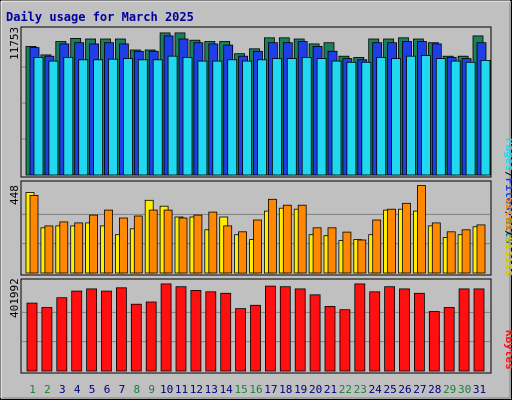 The width and height of the screenshot is (512, 400). I want to click on x-tick-label-day-19: 19, so click(300, 389).